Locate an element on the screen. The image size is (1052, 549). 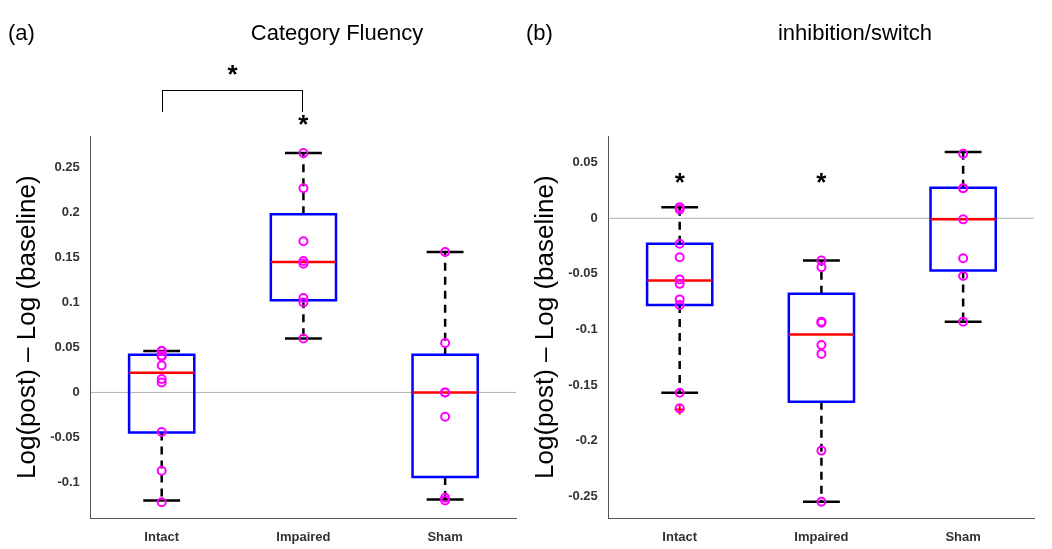
y-tick-label: 0.2 is located at coordinates (70, 212).